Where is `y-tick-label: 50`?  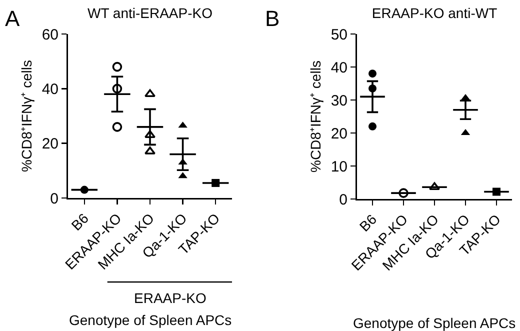
y-tick-label: 50 is located at coordinates (339, 35).